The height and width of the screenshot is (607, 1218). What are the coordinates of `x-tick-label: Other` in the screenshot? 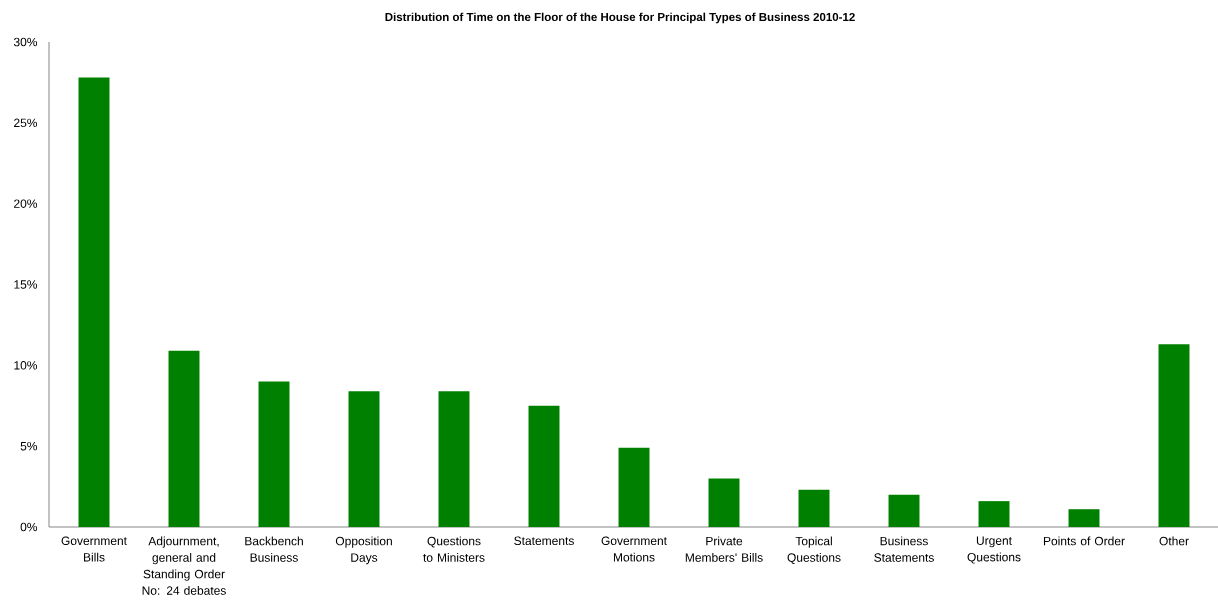 It's located at (1174, 541).